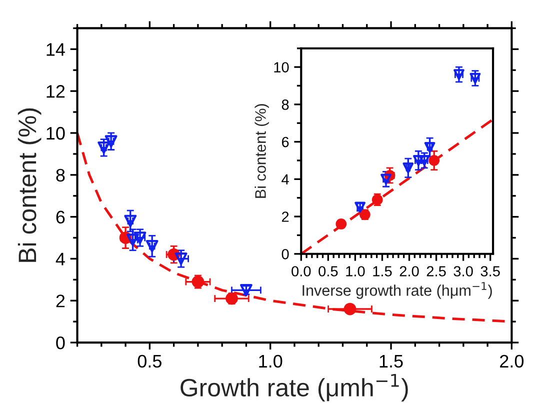 This screenshot has width=533, height=403. What do you see at coordinates (301, 271) in the screenshot?
I see `x-tick-label: 0.0` at bounding box center [301, 271].